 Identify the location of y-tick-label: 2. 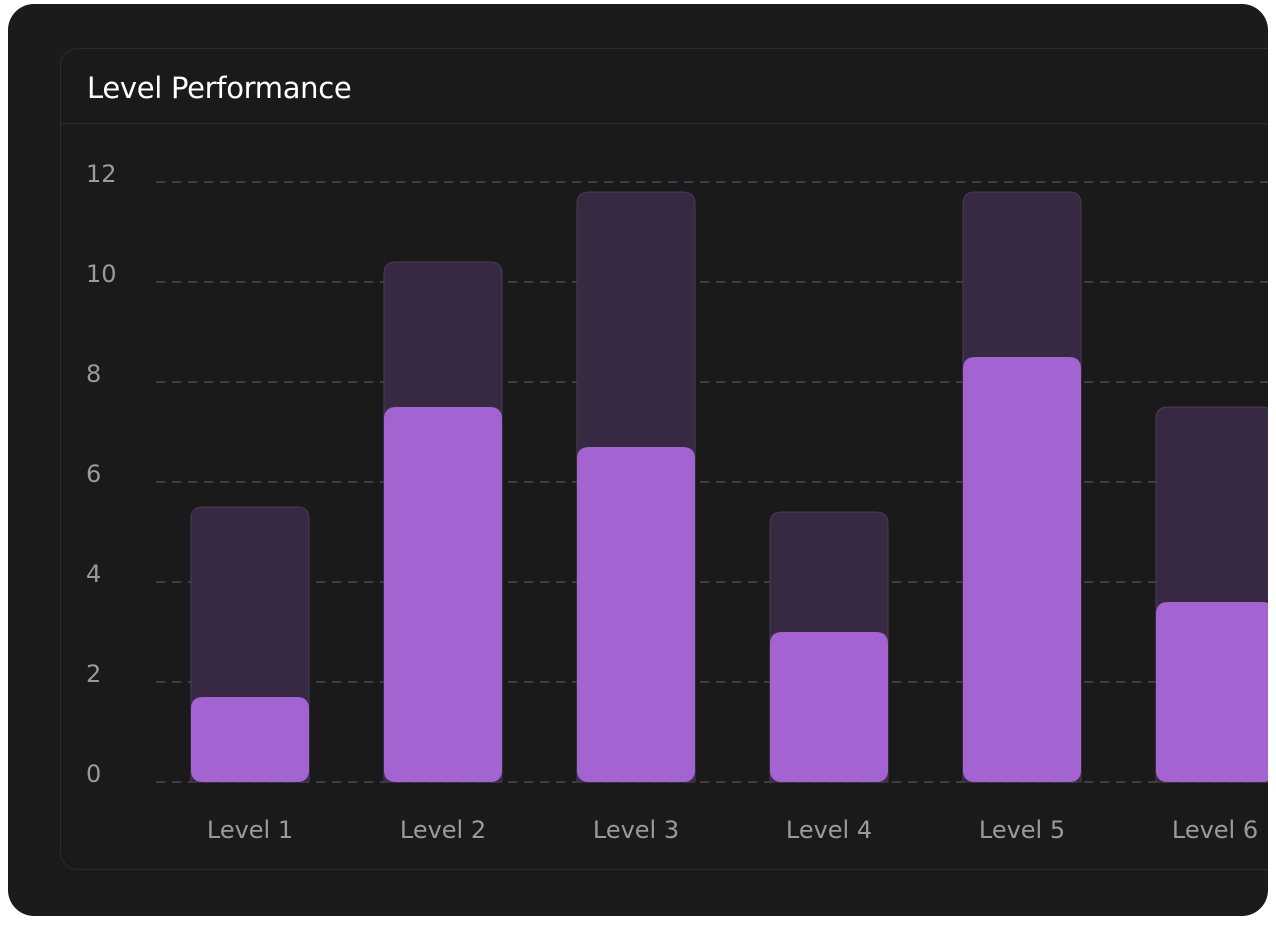
(93, 674).